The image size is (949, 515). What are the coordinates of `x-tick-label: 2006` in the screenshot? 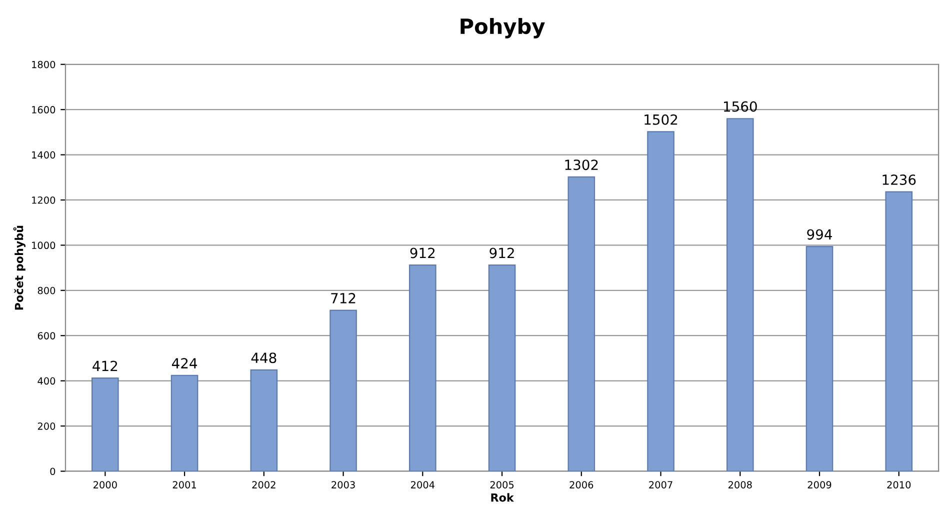 It's located at (582, 484).